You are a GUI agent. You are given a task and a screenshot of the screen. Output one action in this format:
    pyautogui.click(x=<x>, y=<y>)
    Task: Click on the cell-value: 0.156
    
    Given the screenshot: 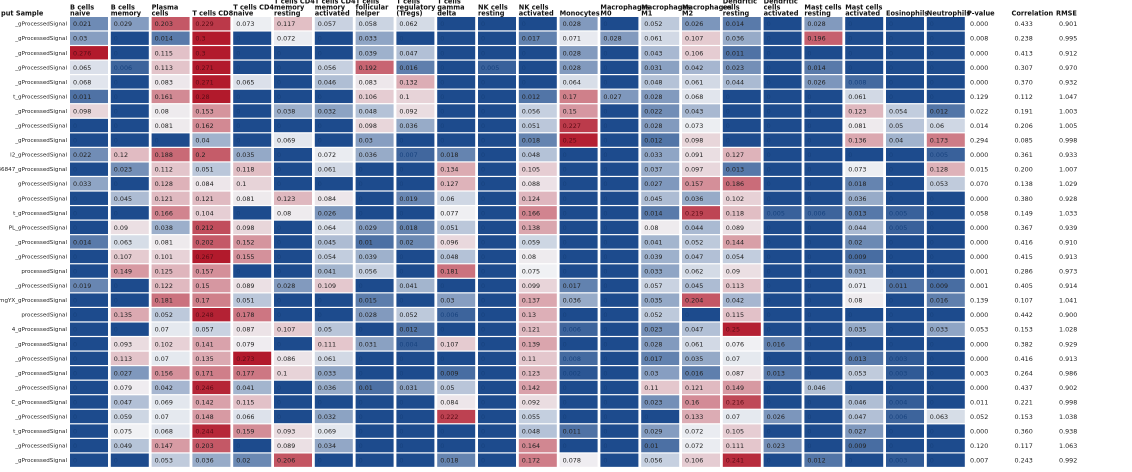 What is the action you would take?
    pyautogui.click(x=164, y=373)
    